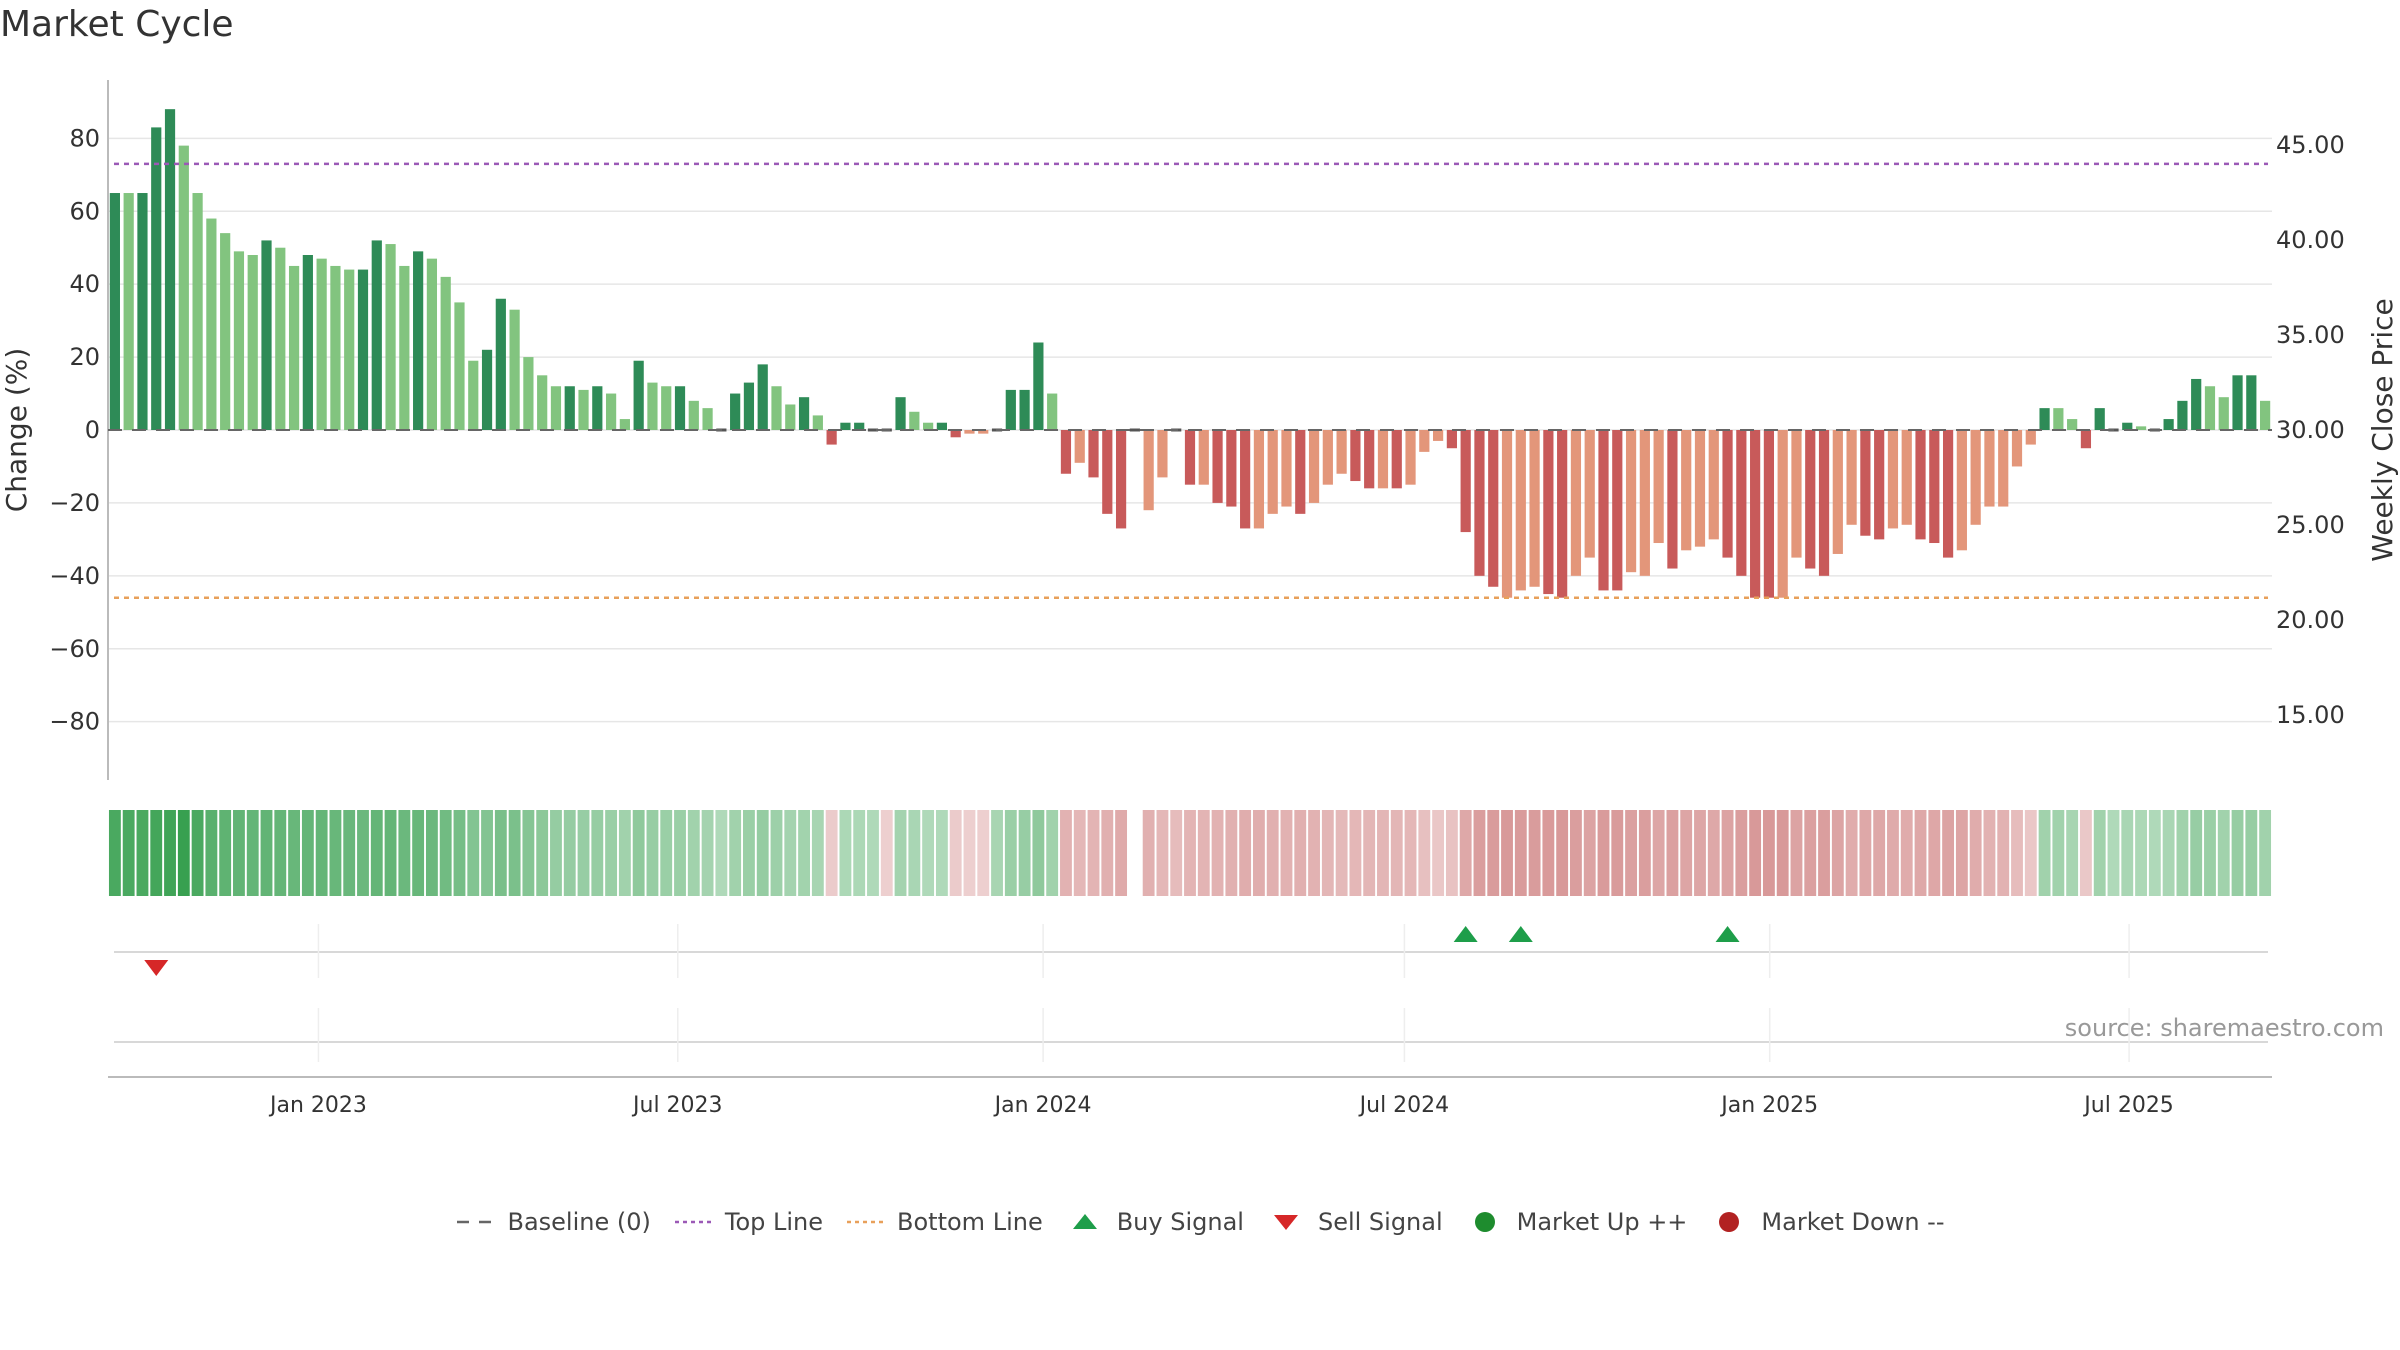 The height and width of the screenshot is (1350, 2400). Describe the element at coordinates (1465, 934) in the screenshot. I see `buy-signal-marker` at that location.